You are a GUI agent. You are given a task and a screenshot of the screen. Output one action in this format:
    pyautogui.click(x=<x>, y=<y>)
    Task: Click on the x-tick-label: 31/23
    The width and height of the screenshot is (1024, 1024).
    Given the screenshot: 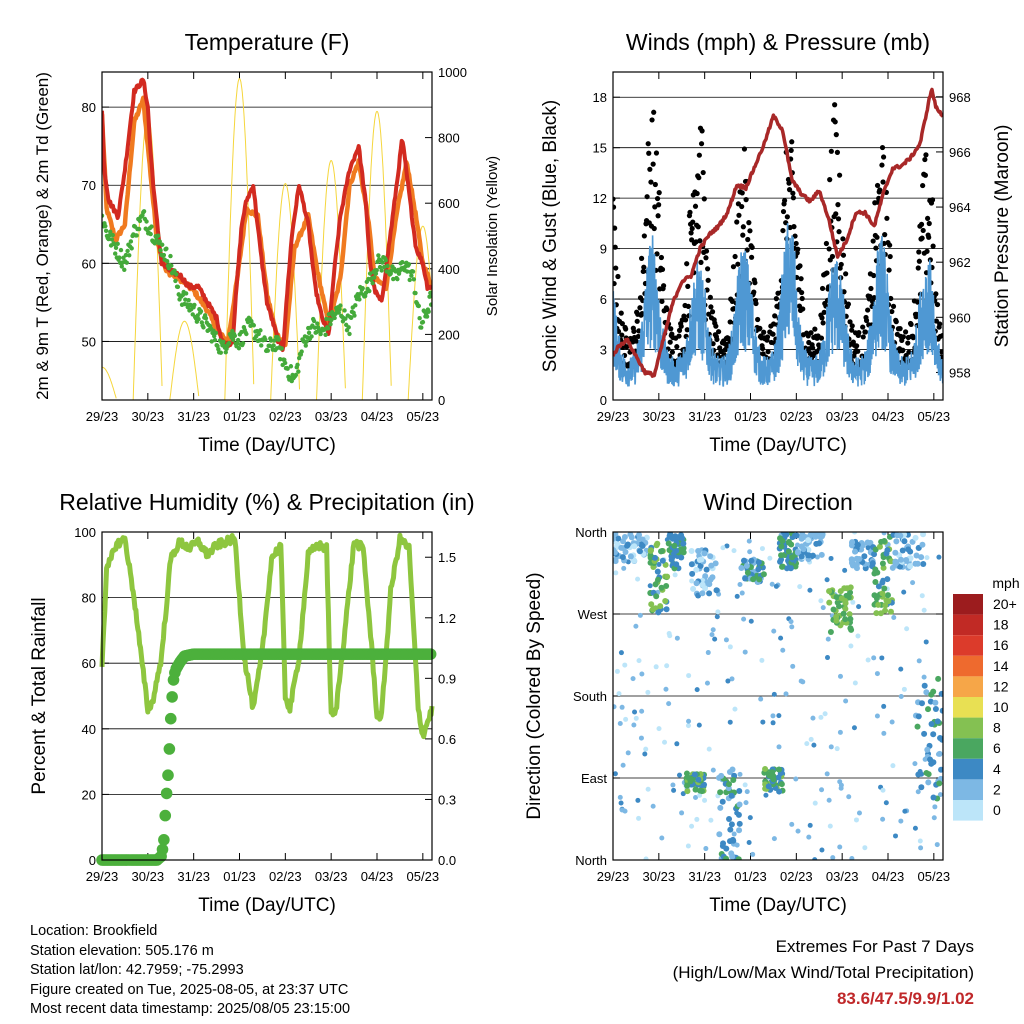 What is the action you would take?
    pyautogui.click(x=704, y=876)
    